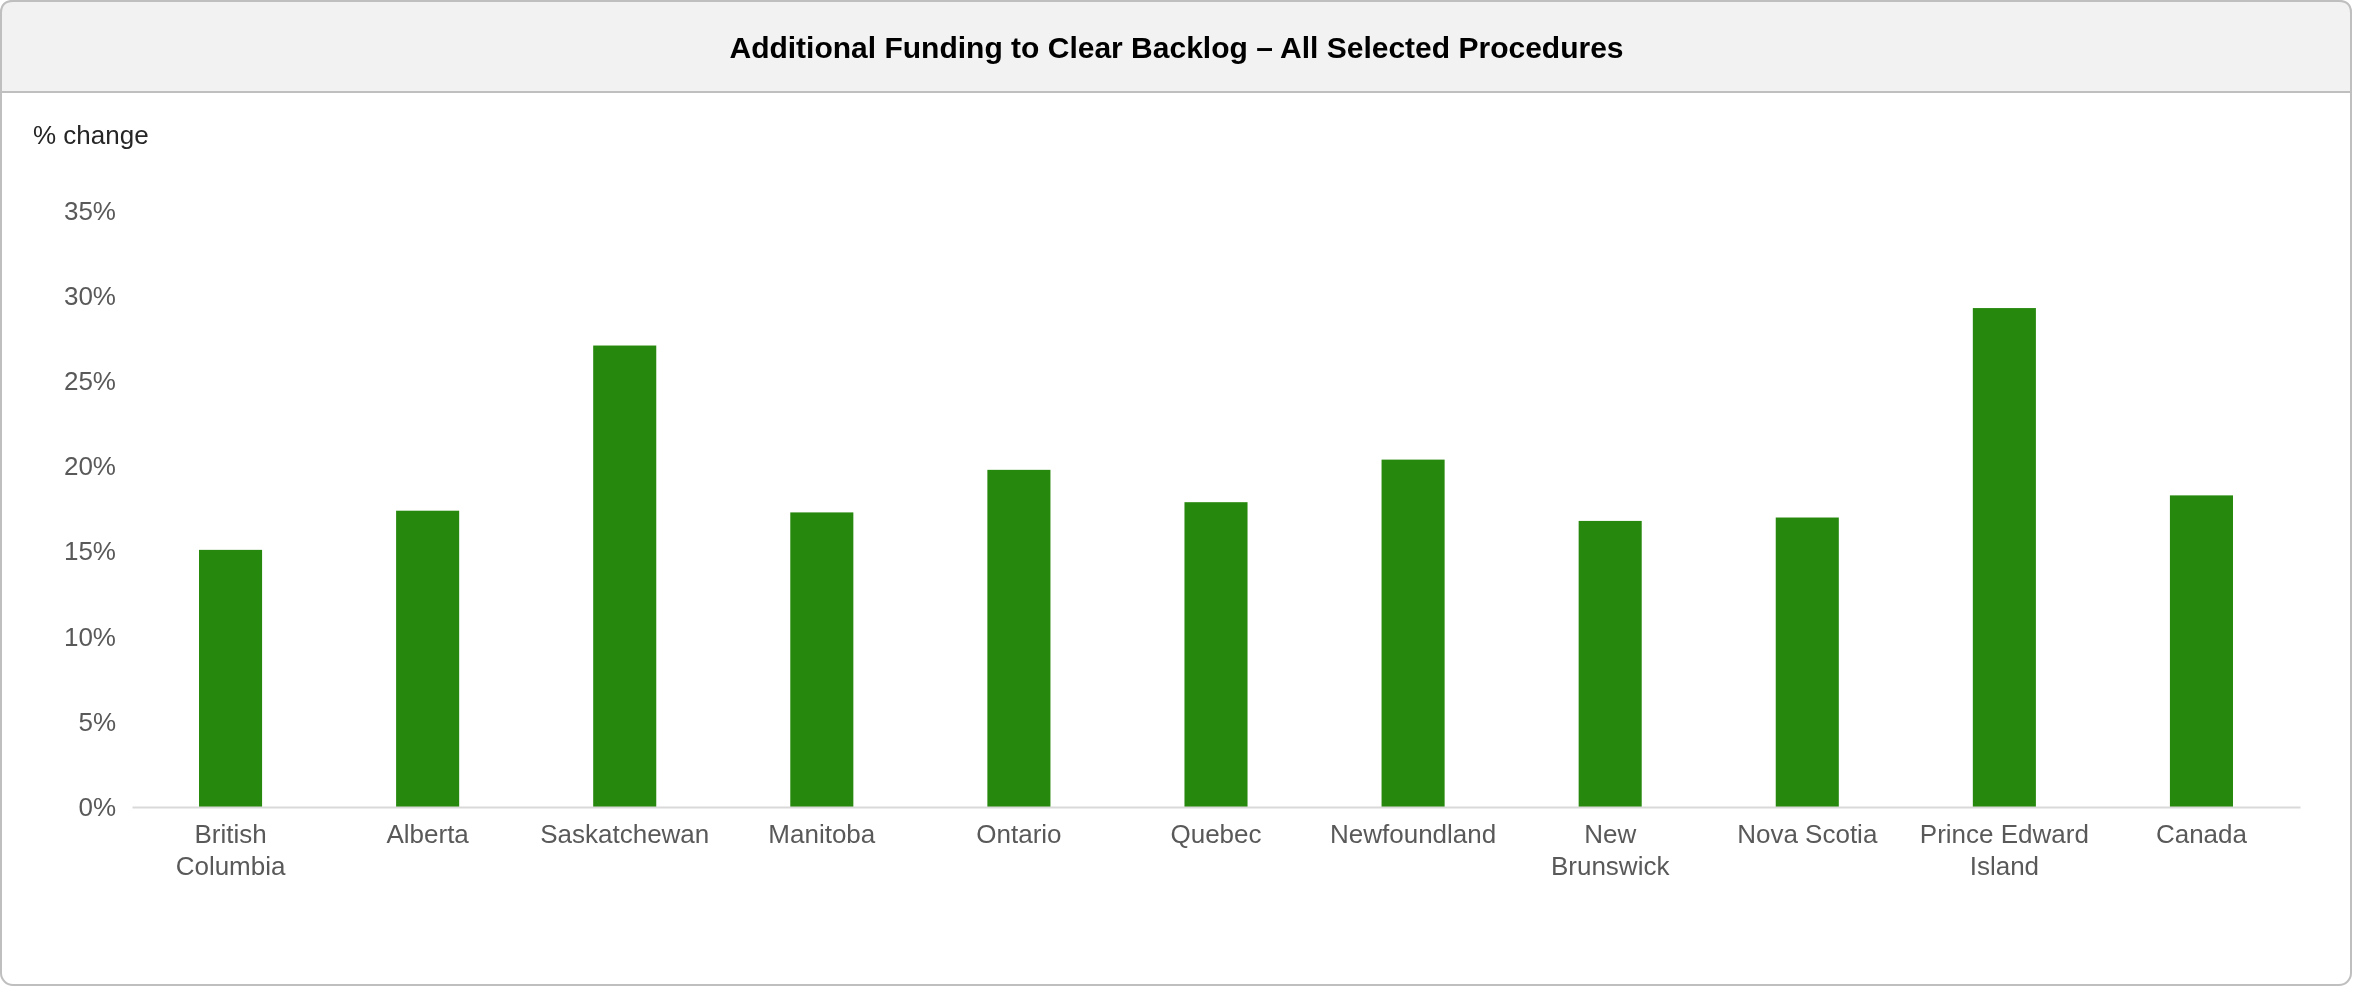  I want to click on y-tick-label: 35%, so click(89, 210).